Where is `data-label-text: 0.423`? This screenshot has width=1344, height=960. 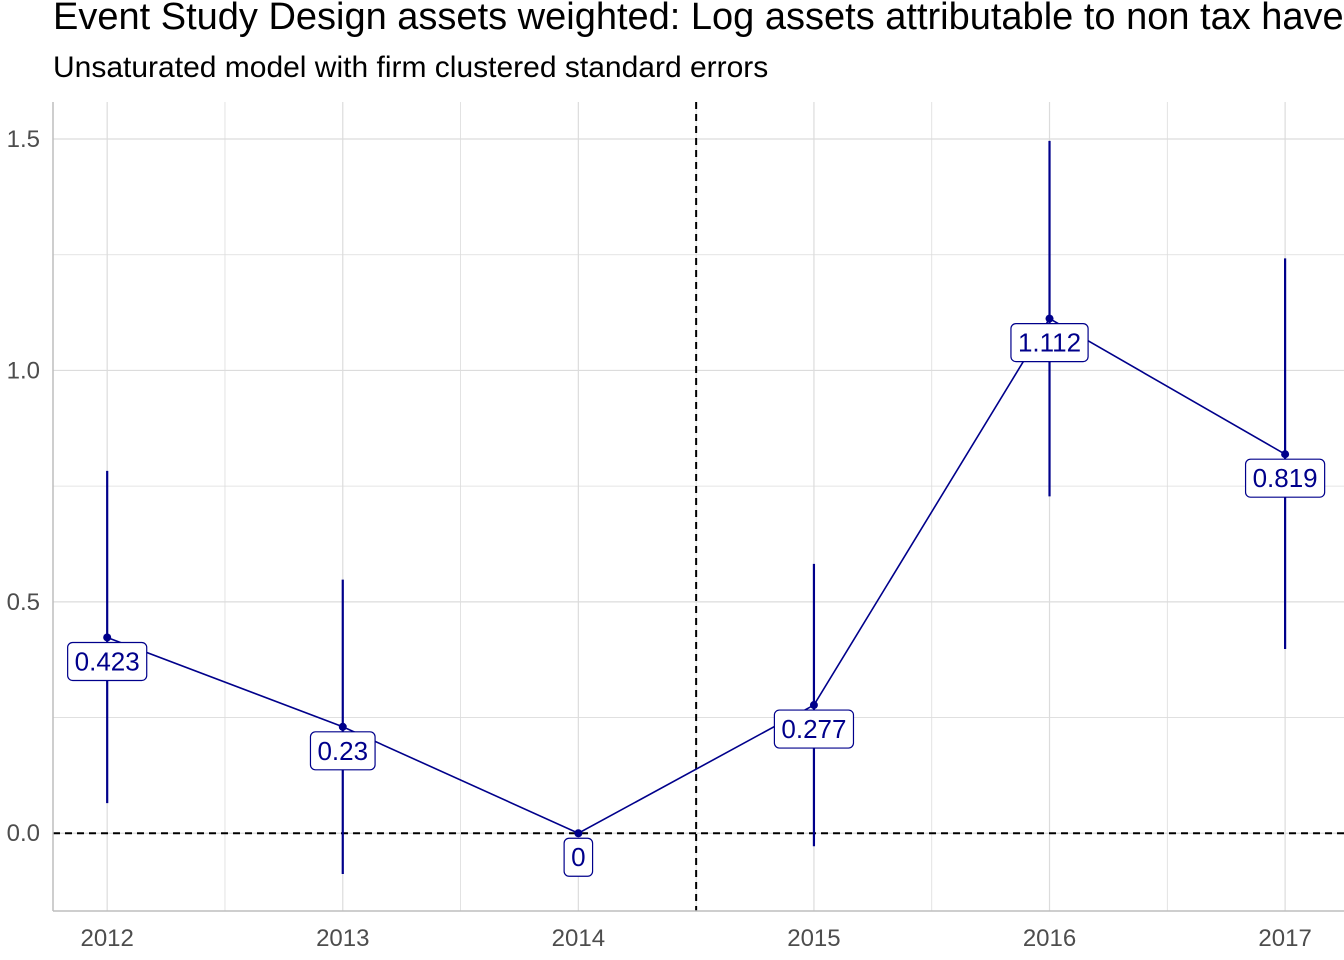
data-label-text: 0.423 is located at coordinates (107, 661).